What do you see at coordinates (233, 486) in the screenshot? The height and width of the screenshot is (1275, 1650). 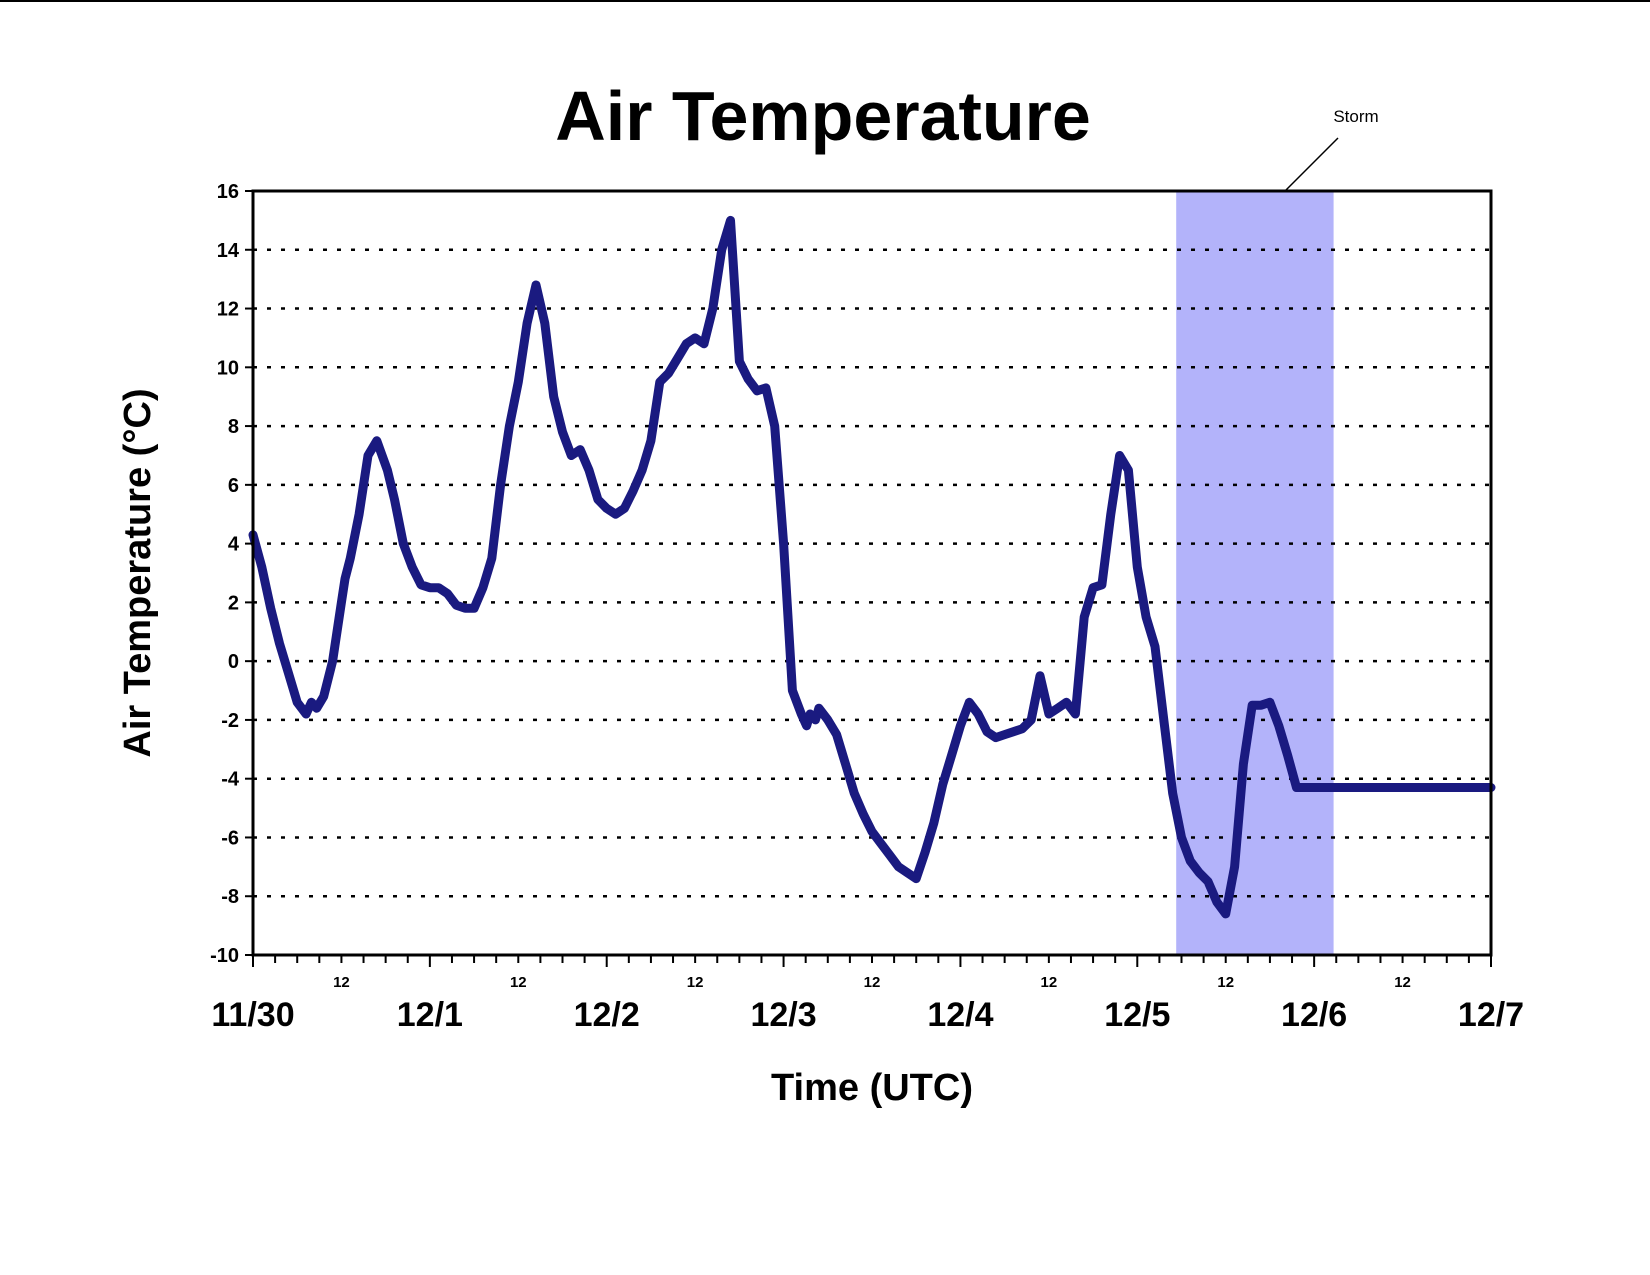 I see `y-tick-label: 6` at bounding box center [233, 486].